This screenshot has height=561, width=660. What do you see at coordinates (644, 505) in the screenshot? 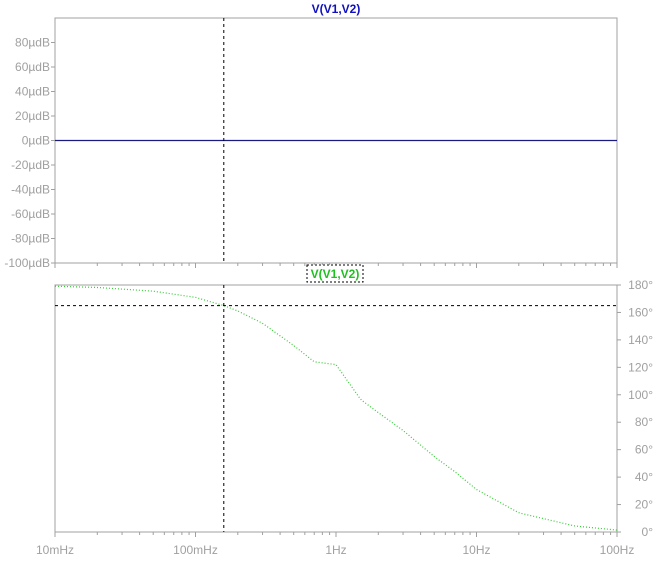
I see `y-tick-label: 20°` at bounding box center [644, 505].